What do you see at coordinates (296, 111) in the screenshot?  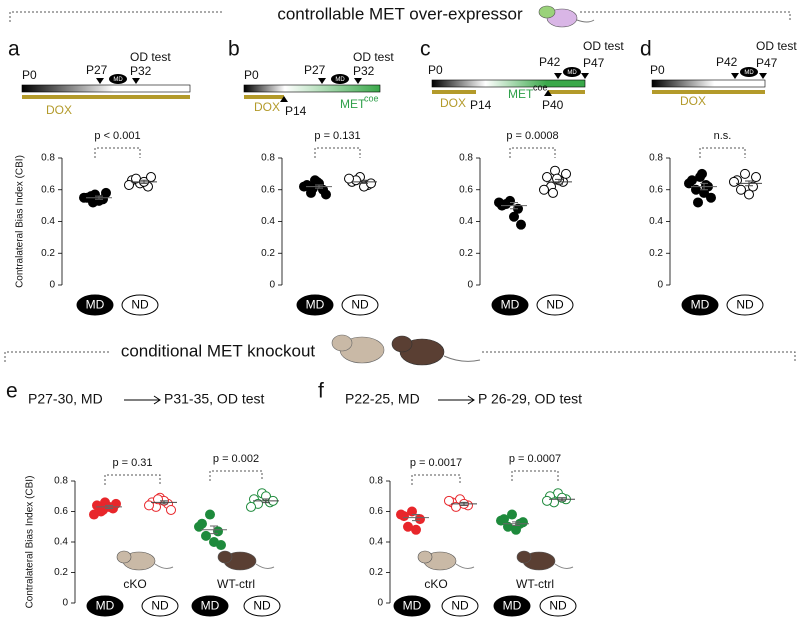 I see `timeline-label: P14` at bounding box center [296, 111].